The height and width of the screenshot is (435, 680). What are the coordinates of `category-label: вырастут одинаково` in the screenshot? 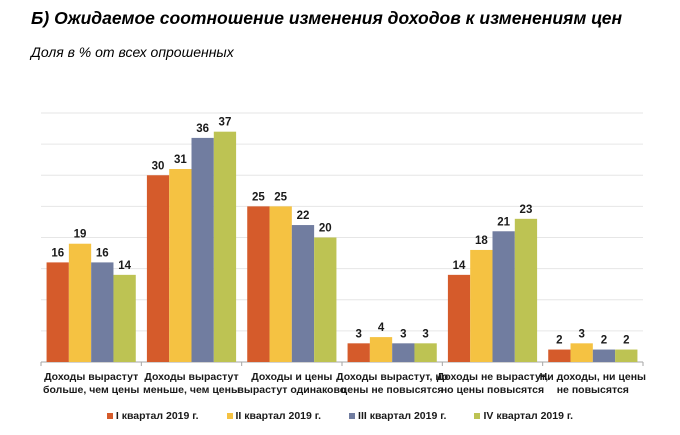 It's located at (291, 390).